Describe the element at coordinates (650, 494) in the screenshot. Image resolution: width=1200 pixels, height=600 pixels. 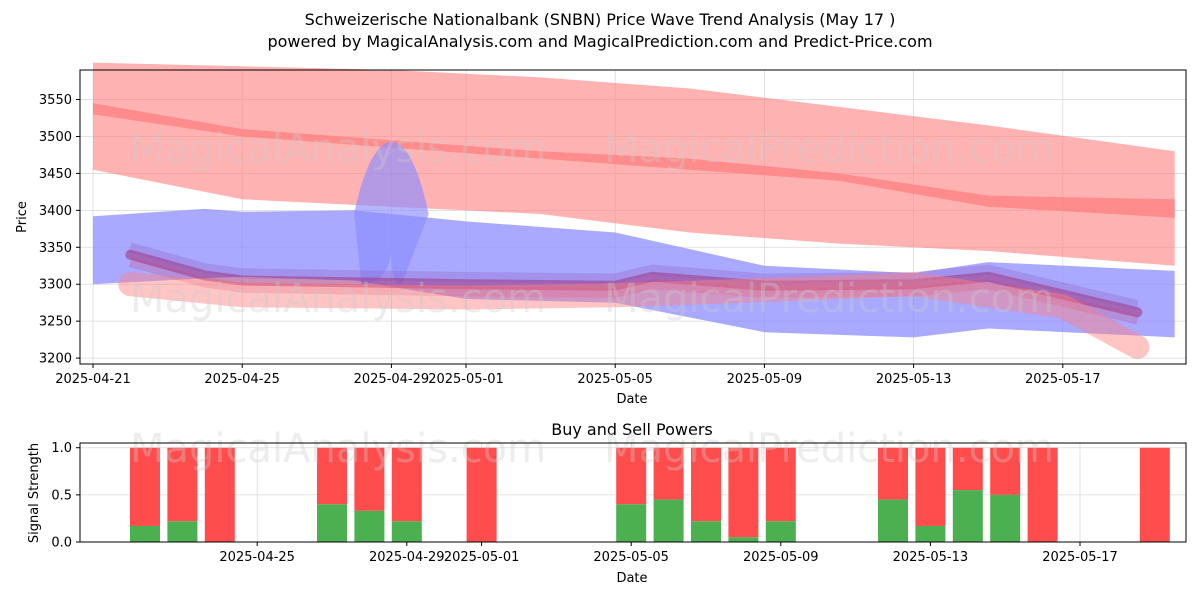
I see `signal-bars` at that location.